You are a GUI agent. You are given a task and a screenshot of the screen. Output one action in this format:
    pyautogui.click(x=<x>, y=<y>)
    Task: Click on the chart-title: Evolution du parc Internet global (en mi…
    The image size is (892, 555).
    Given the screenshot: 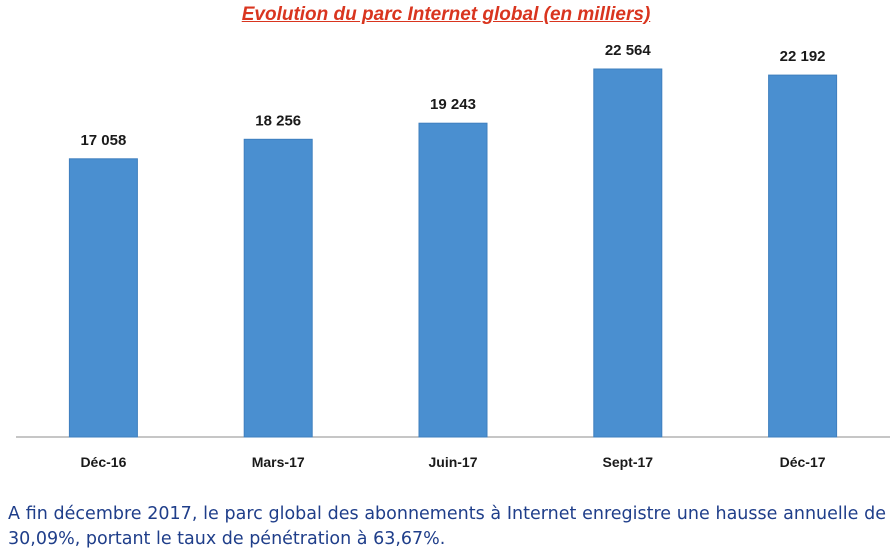 What is the action you would take?
    pyautogui.click(x=446, y=14)
    